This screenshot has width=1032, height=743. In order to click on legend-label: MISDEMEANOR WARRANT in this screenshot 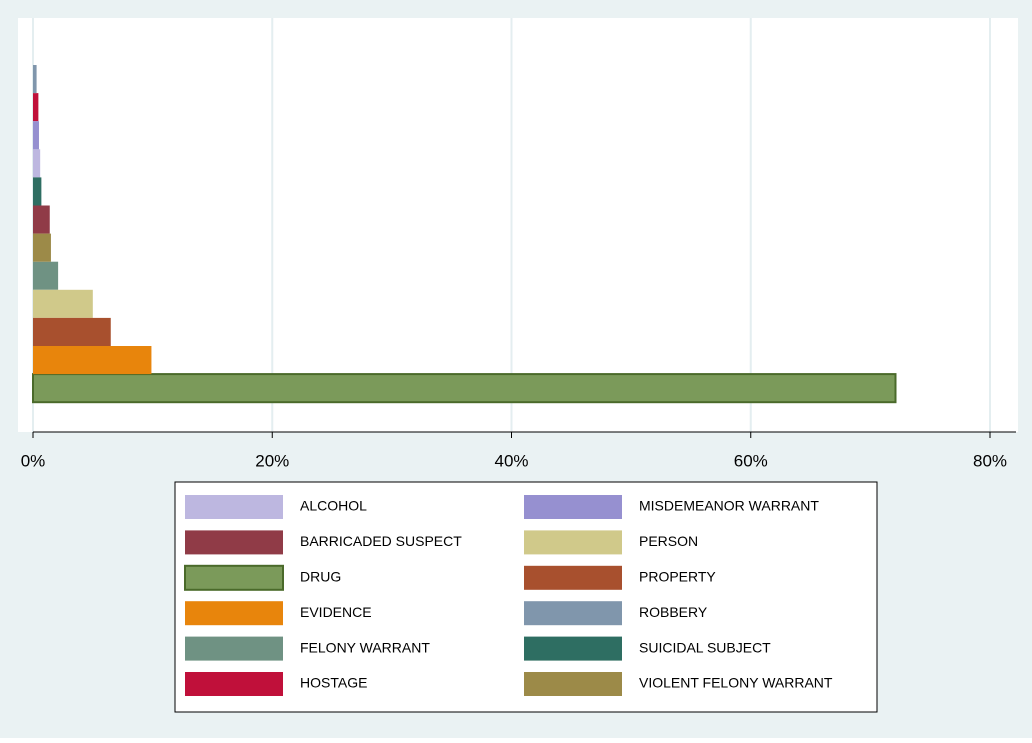, I will do `click(729, 506)`.